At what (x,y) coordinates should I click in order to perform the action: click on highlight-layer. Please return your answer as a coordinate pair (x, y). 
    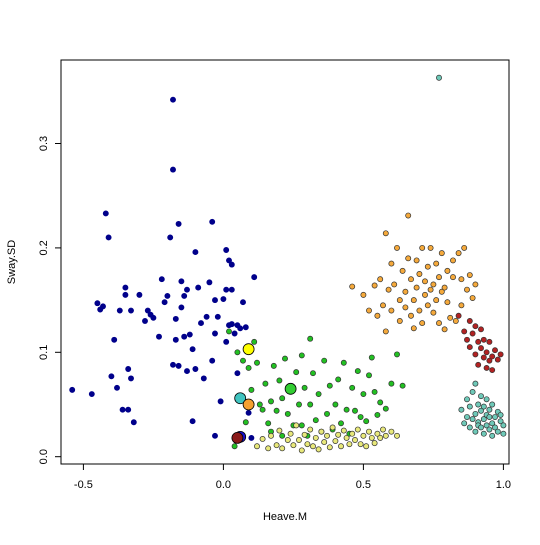
    Looking at the image, I should click on (264, 393).